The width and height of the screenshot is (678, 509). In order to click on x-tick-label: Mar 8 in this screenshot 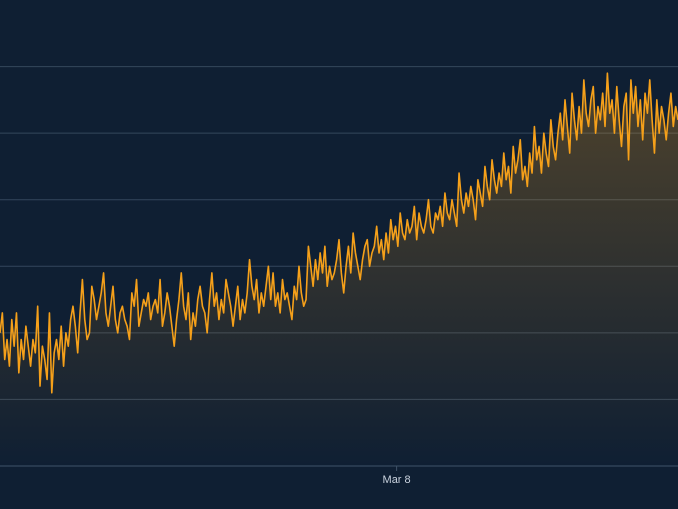, I will do `click(397, 480)`.